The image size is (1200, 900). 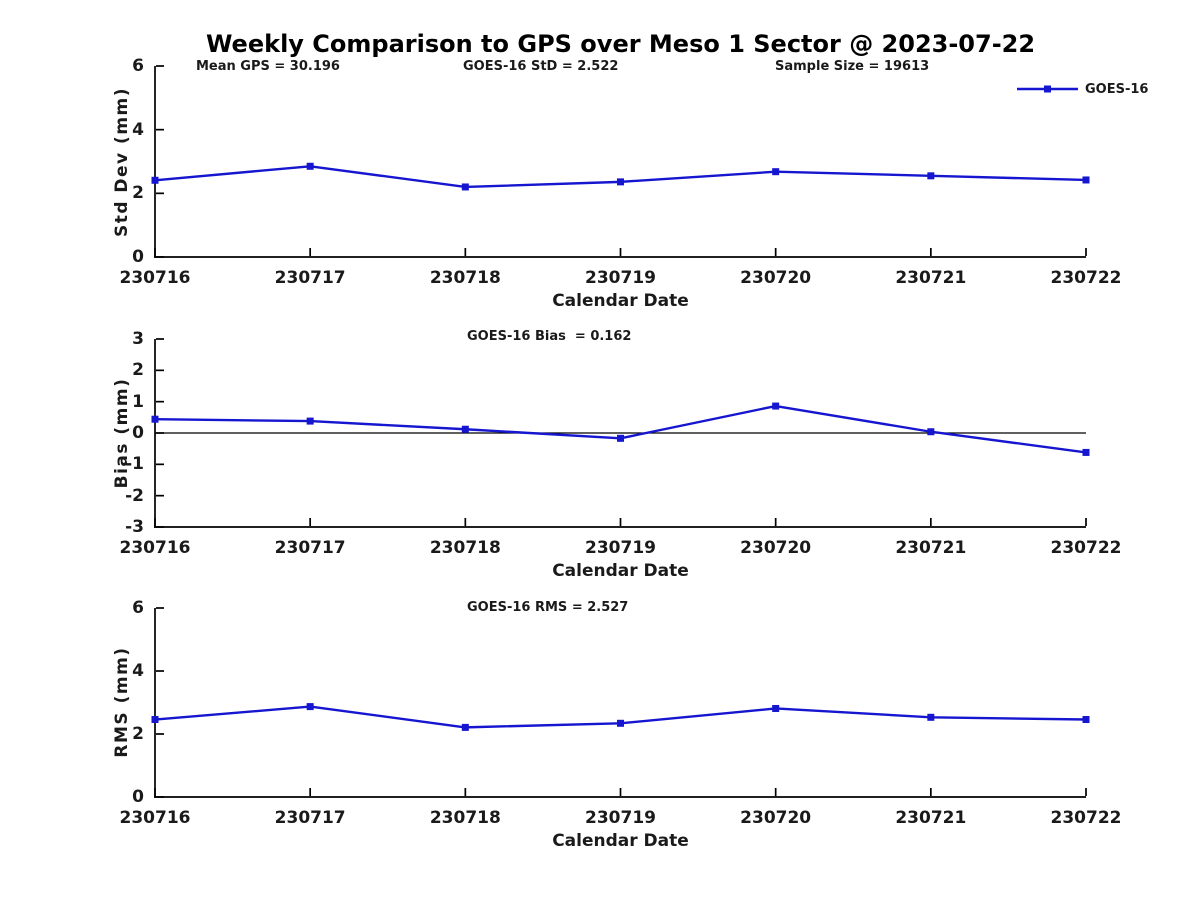 I want to click on annotation-goes16-rms: GOES-16 RMS = 2.527, so click(x=548, y=607).